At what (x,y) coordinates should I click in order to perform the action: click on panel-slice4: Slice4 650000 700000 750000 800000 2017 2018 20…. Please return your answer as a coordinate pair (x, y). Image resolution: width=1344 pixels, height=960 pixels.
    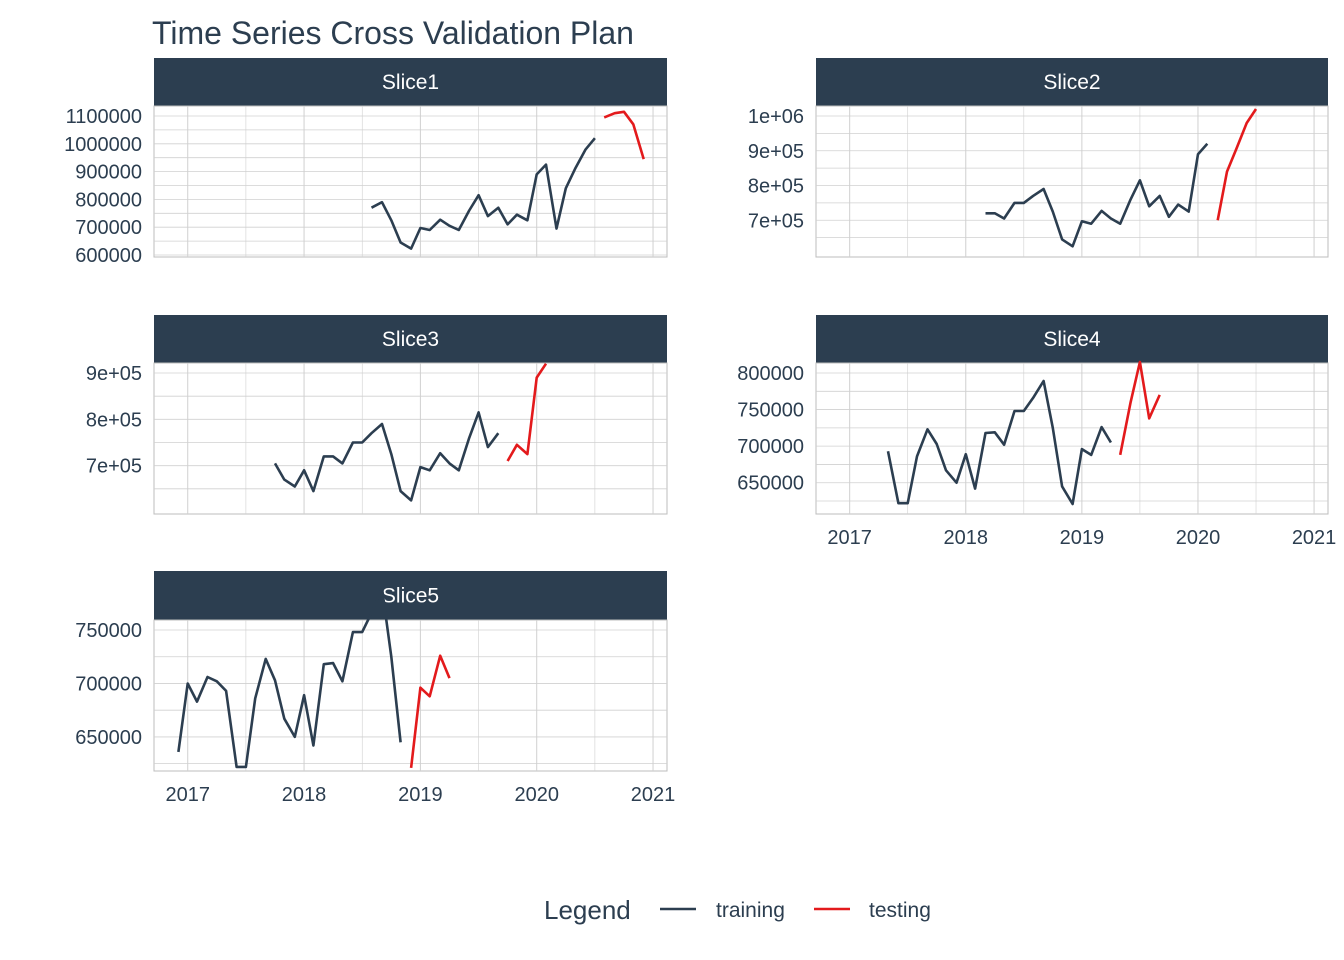
    Looking at the image, I should click on (1036, 432).